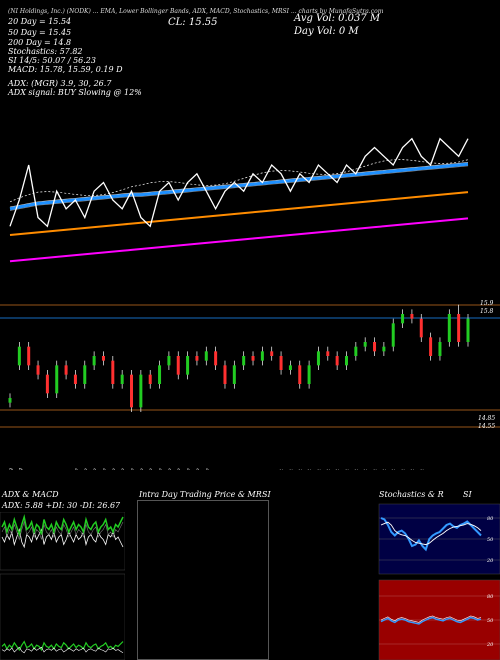  Describe the element at coordinates (301, 469) in the screenshot. I see `date-label: 14 Oct` at that location.